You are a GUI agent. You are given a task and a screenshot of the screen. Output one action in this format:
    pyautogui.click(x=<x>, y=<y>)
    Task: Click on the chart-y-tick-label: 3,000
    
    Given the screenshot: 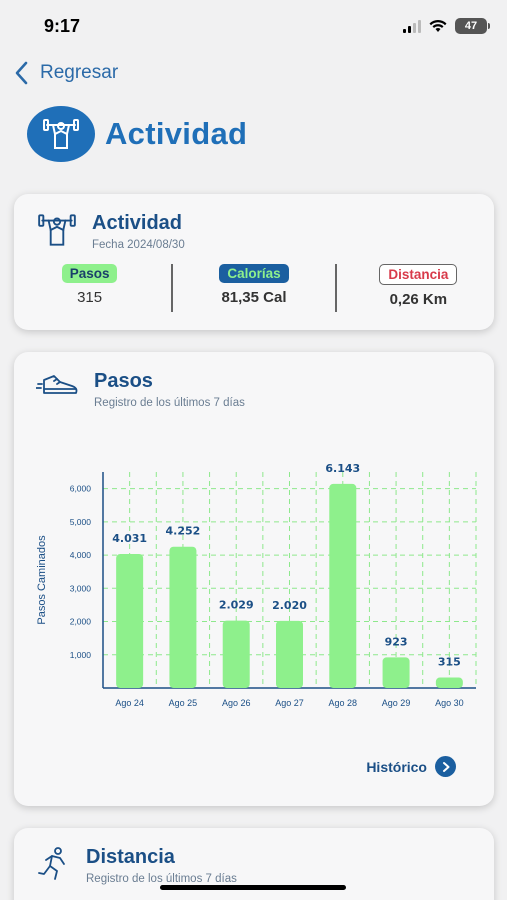 What is the action you would take?
    pyautogui.click(x=81, y=588)
    